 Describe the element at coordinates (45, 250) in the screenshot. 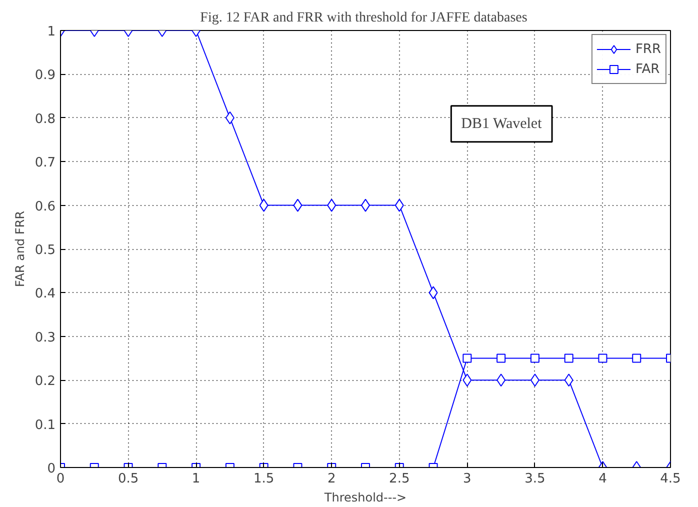

I see `y-tick-label: 0.5` at that location.